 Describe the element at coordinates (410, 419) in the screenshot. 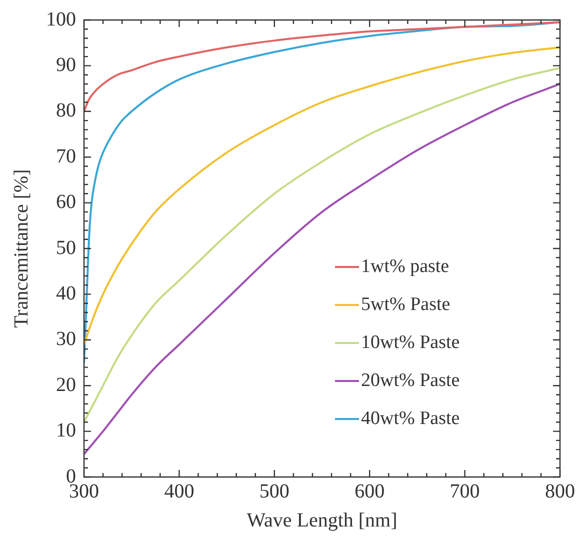

I see `legend-label: 40wt% Paste` at that location.